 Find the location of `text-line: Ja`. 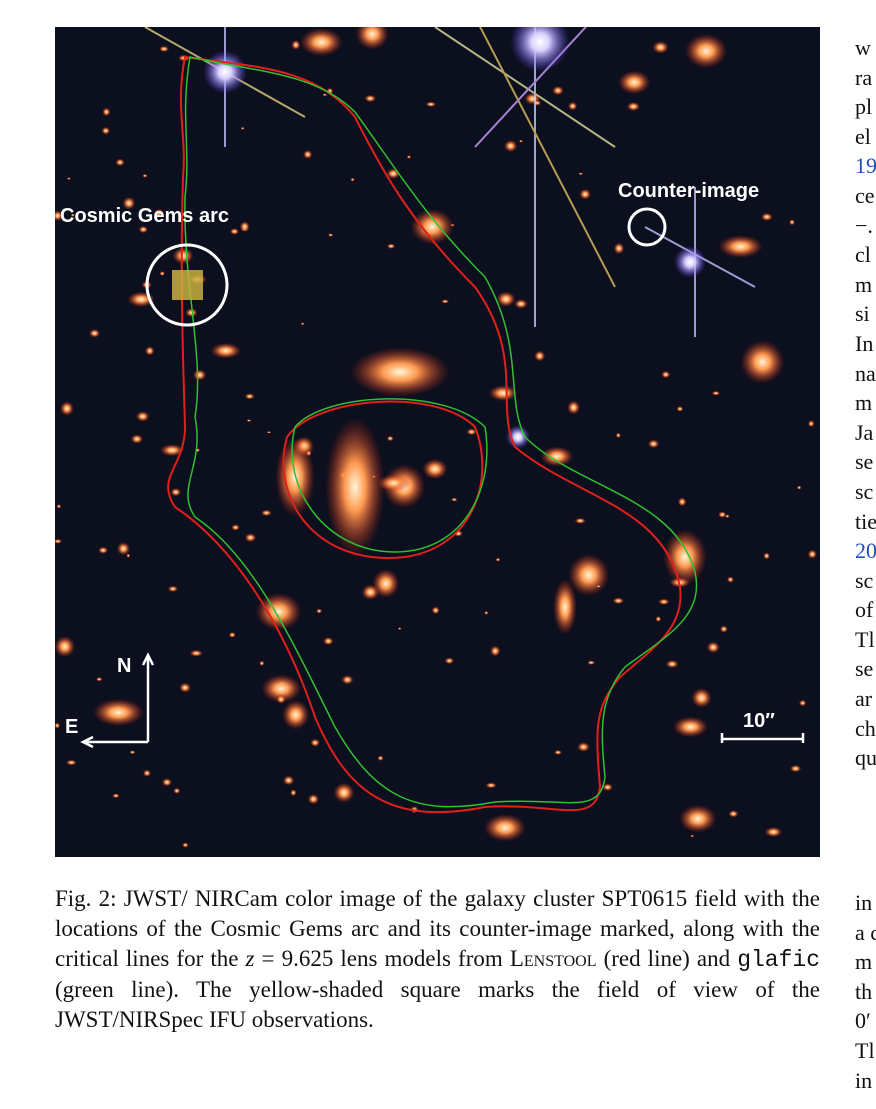

text-line: Ja is located at coordinates (864, 432).